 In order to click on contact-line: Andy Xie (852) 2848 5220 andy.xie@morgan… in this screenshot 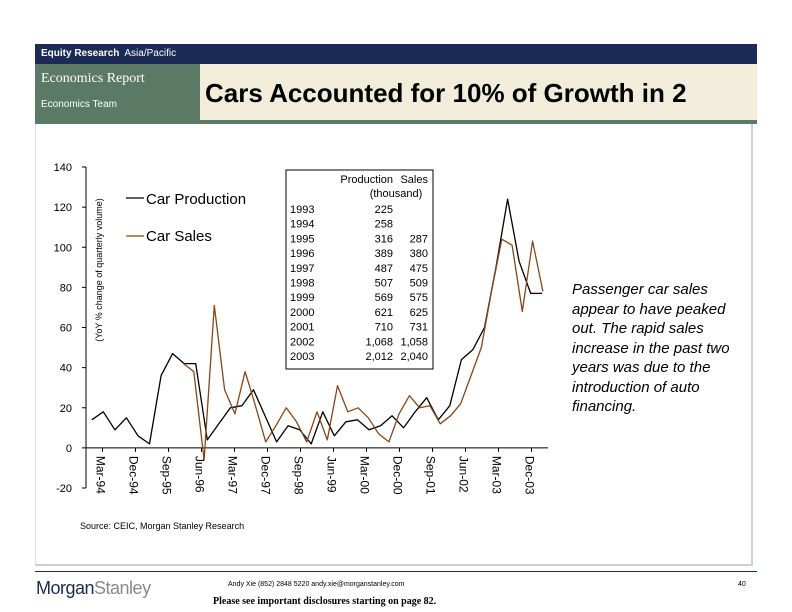, I will do `click(316, 584)`.